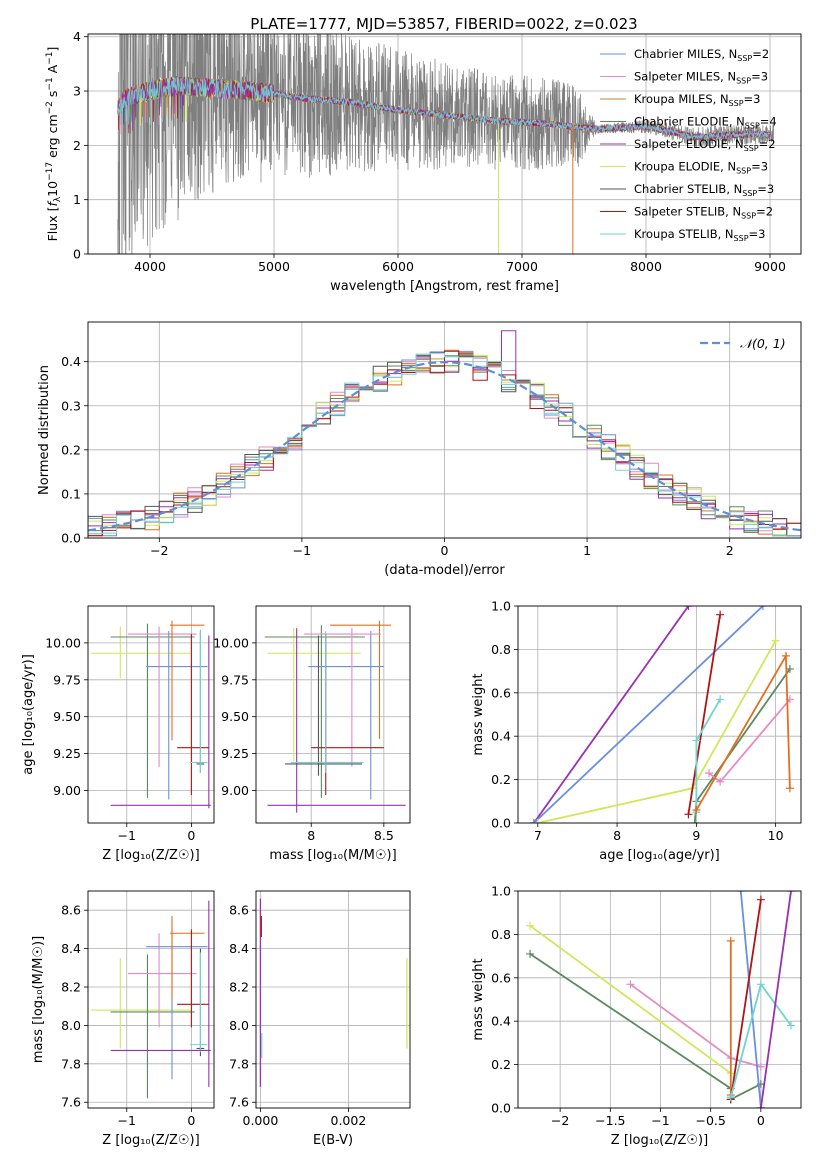 The image size is (819, 1170). I want to click on age_vs_mass-grid, so click(333, 714).